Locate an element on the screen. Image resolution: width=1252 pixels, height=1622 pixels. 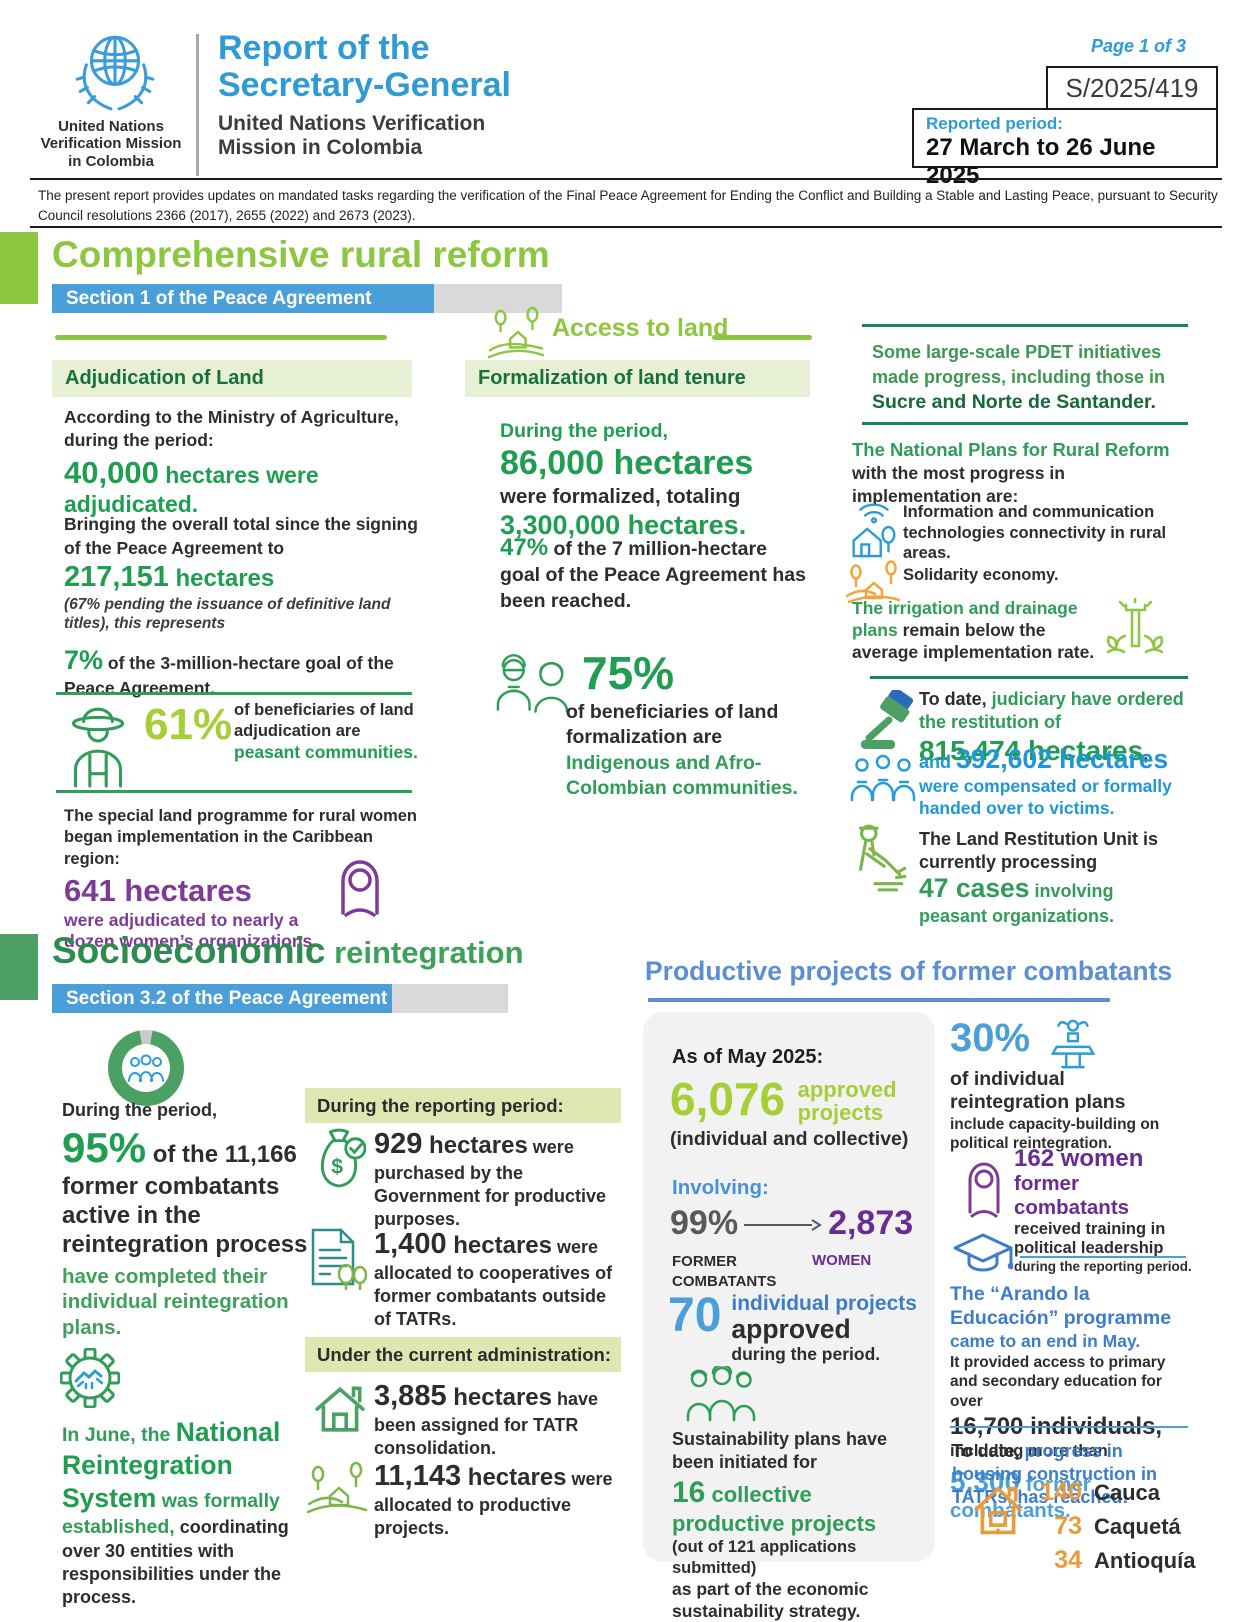
stat-number: 47 cases is located at coordinates (974, 888).